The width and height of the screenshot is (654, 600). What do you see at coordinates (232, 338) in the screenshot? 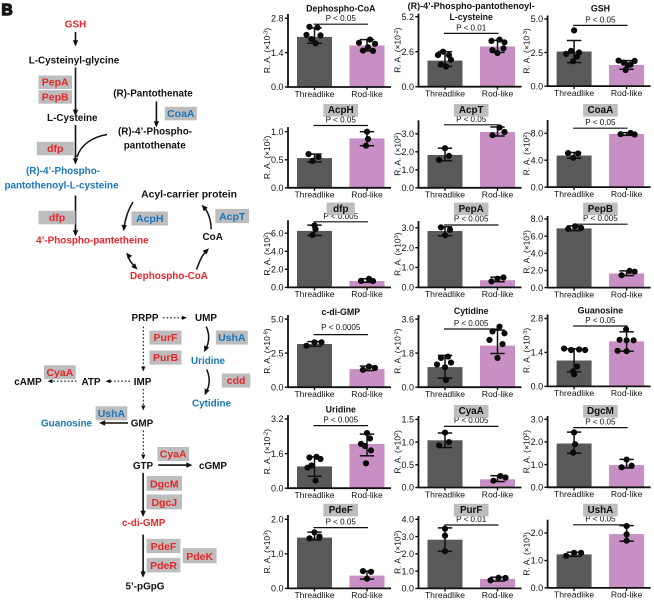
I see `svg-text: UshA` at bounding box center [232, 338].